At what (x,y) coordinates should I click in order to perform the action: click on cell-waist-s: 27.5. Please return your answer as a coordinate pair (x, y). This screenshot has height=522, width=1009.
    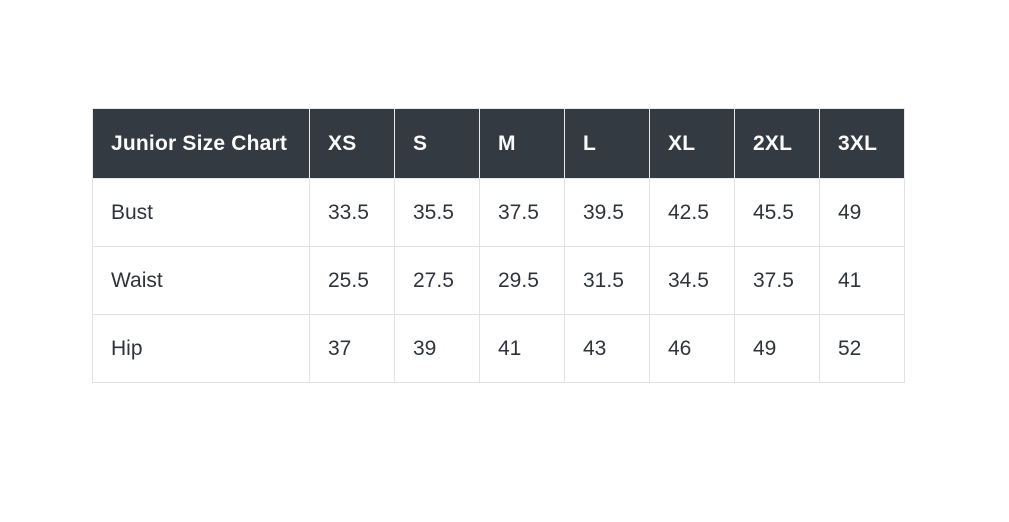
    Looking at the image, I should click on (437, 280).